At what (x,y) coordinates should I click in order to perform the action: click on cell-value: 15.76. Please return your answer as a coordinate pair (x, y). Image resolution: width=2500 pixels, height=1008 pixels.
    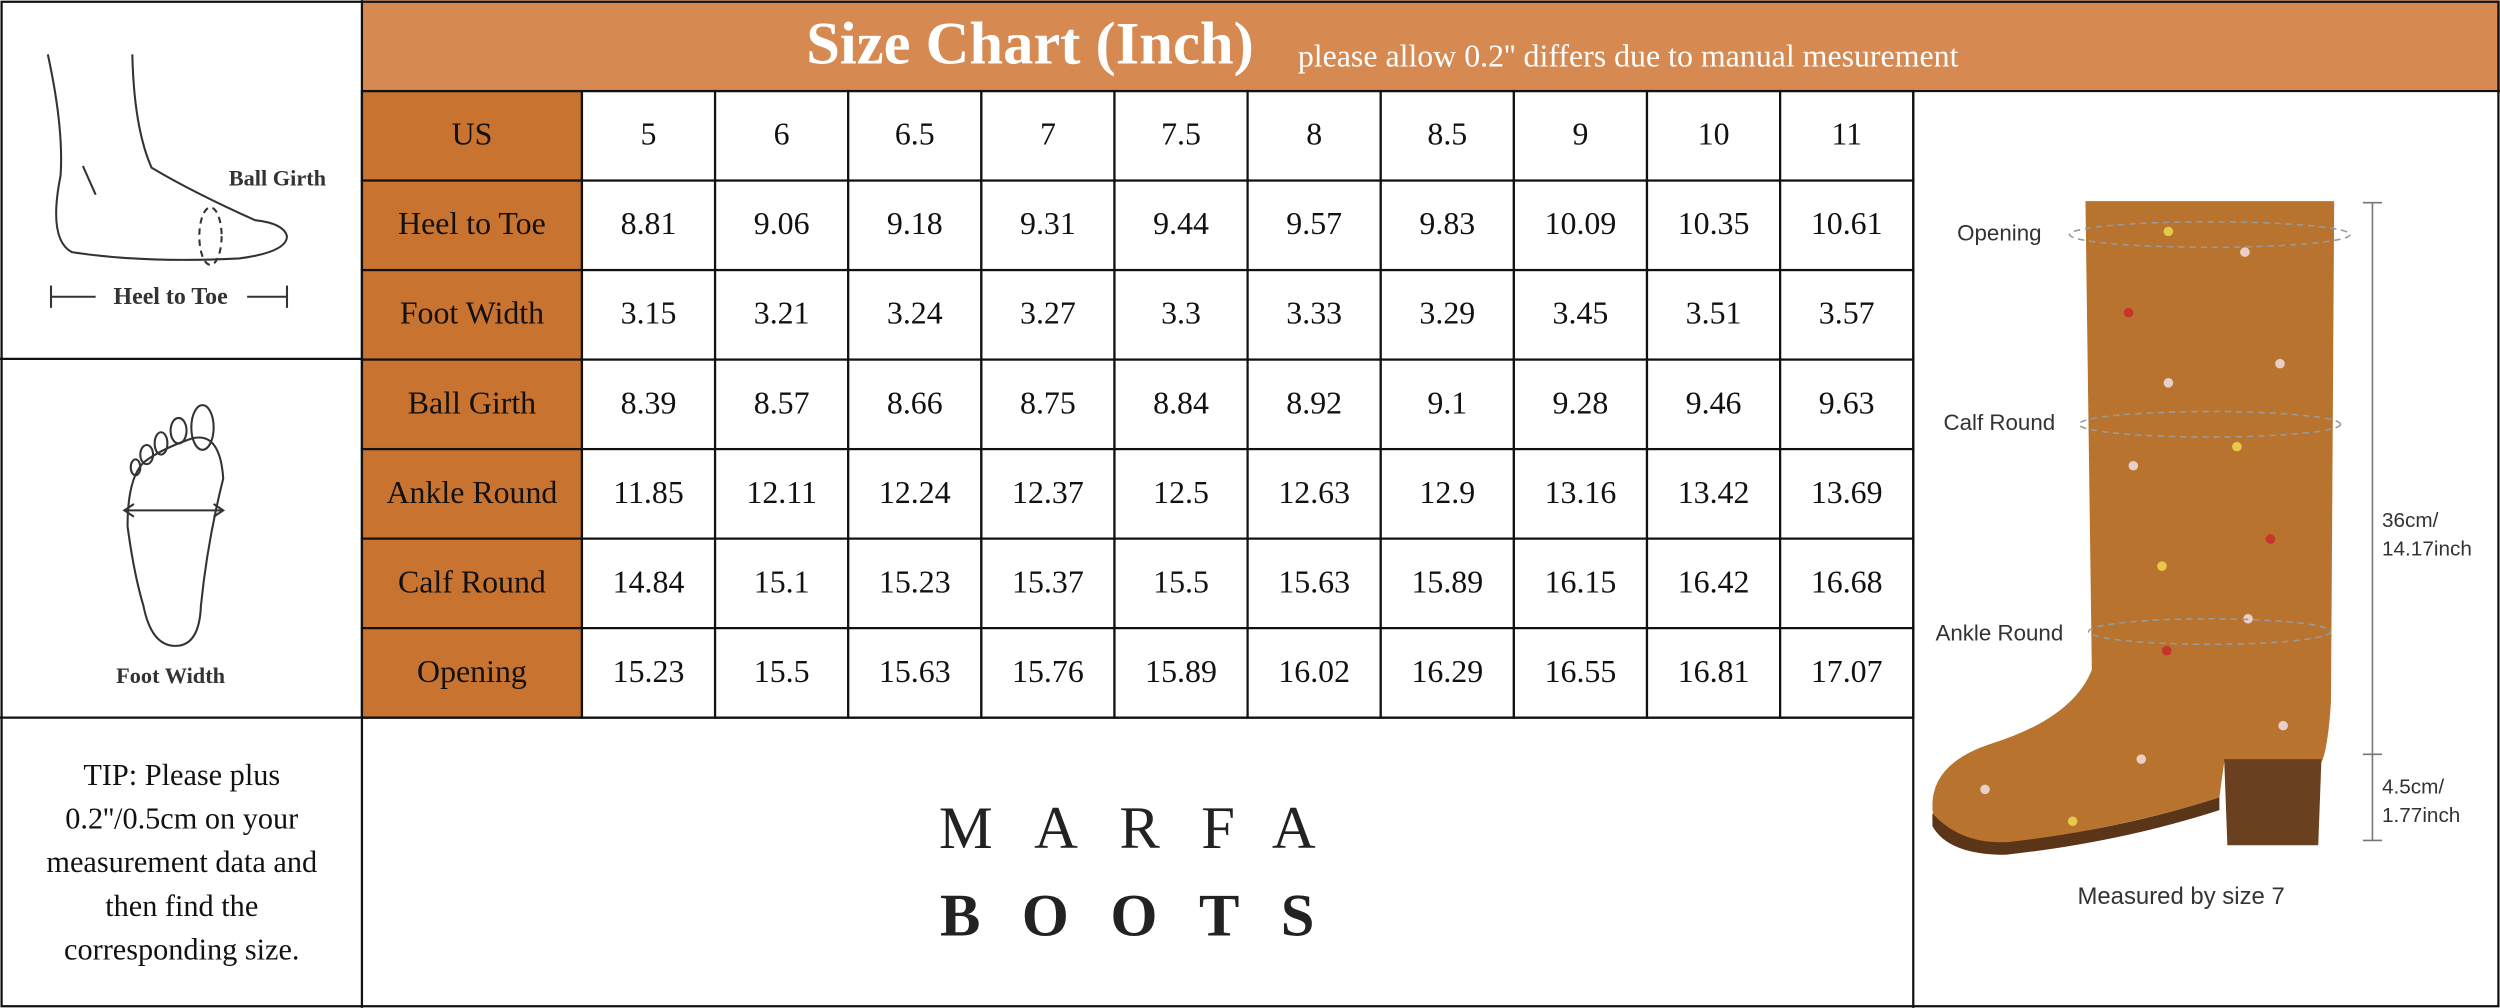
    Looking at the image, I should click on (1048, 671).